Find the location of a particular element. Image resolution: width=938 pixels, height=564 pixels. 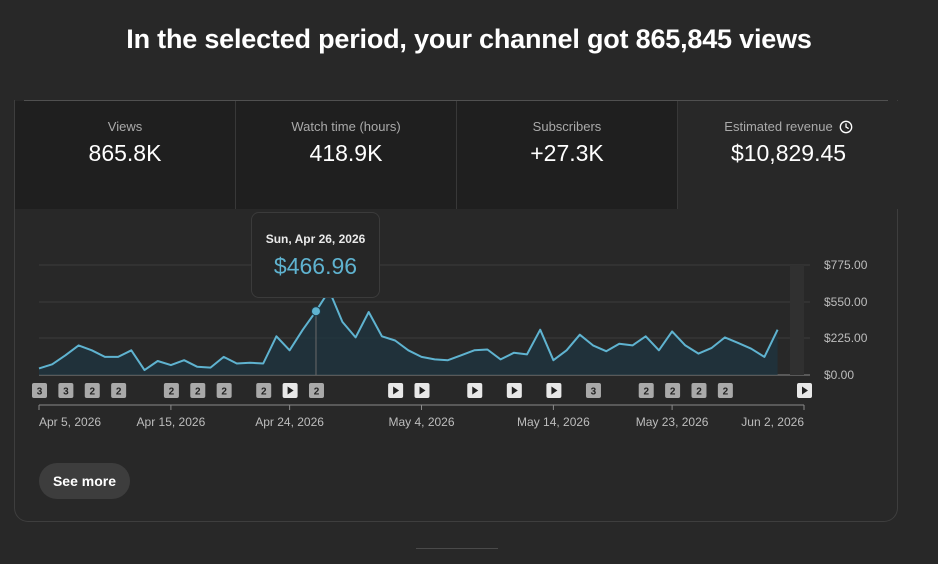

x-tick-label: May 23, 2026 is located at coordinates (672, 422).